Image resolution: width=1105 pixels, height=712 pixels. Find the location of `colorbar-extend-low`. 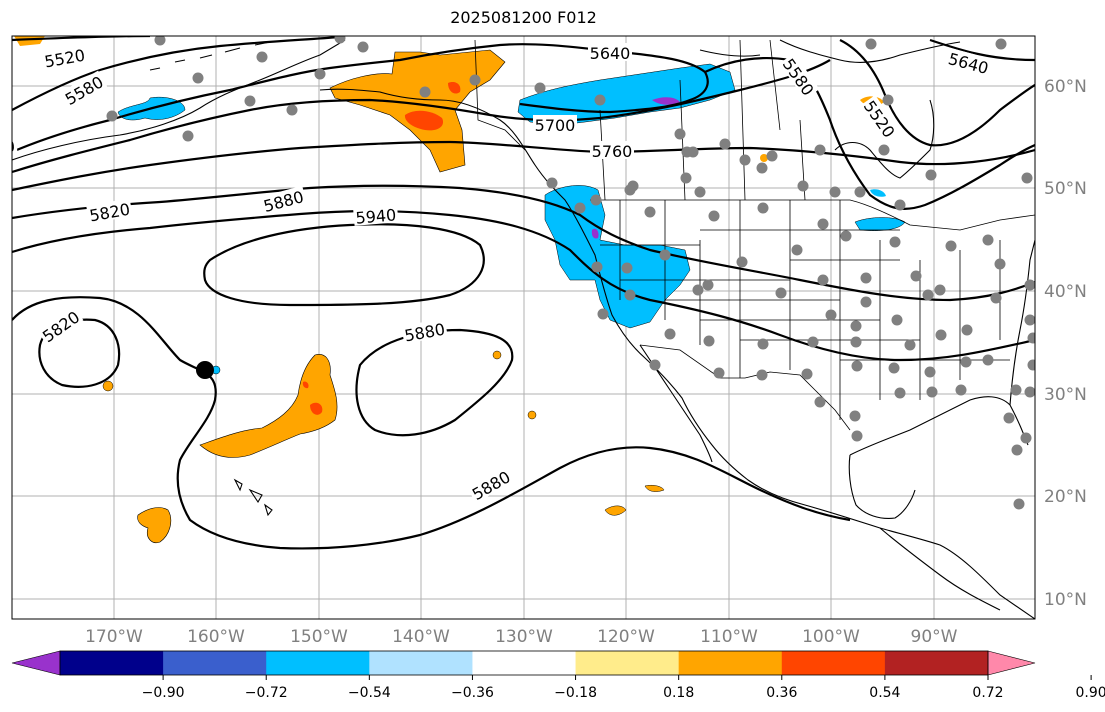

colorbar-extend-low is located at coordinates (36, 663).